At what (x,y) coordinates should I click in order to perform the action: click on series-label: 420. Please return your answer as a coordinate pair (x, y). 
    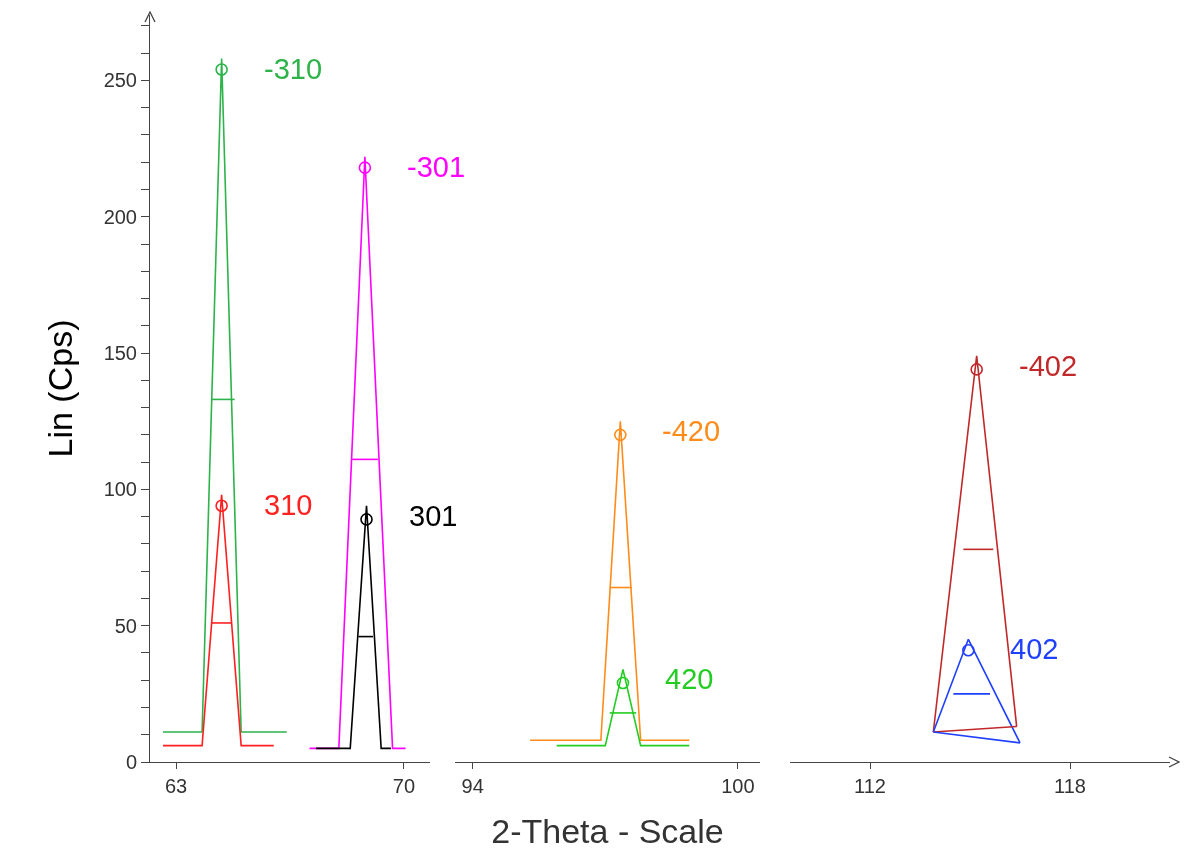
    Looking at the image, I should click on (689, 679).